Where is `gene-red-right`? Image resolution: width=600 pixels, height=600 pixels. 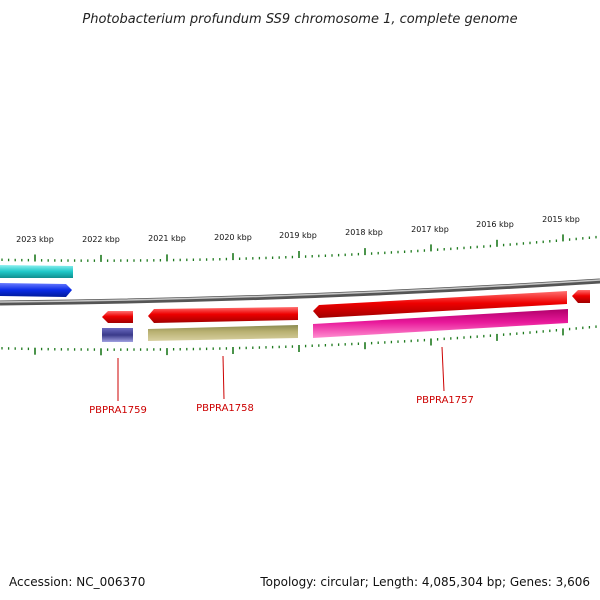 gene-red-right is located at coordinates (581, 296).